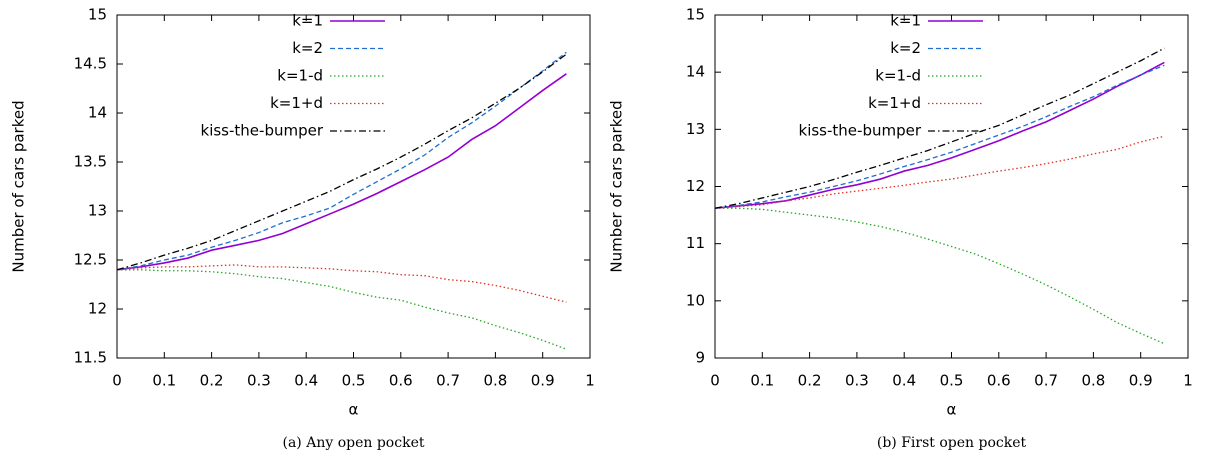  I want to click on y-tick-label: 9, so click(700, 358).